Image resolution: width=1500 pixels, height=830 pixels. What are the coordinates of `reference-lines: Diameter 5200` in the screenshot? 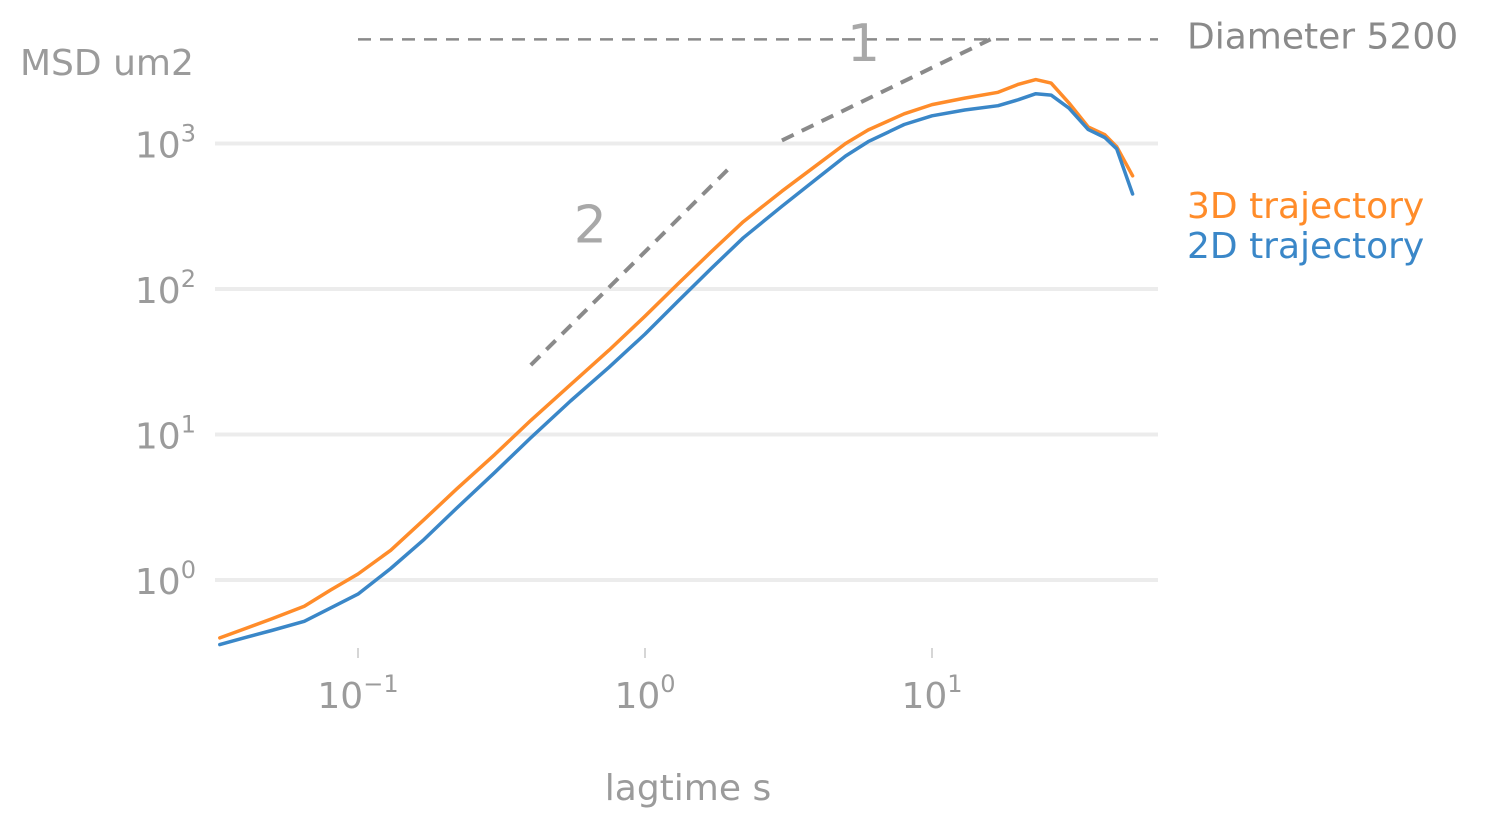 It's located at (908, 36).